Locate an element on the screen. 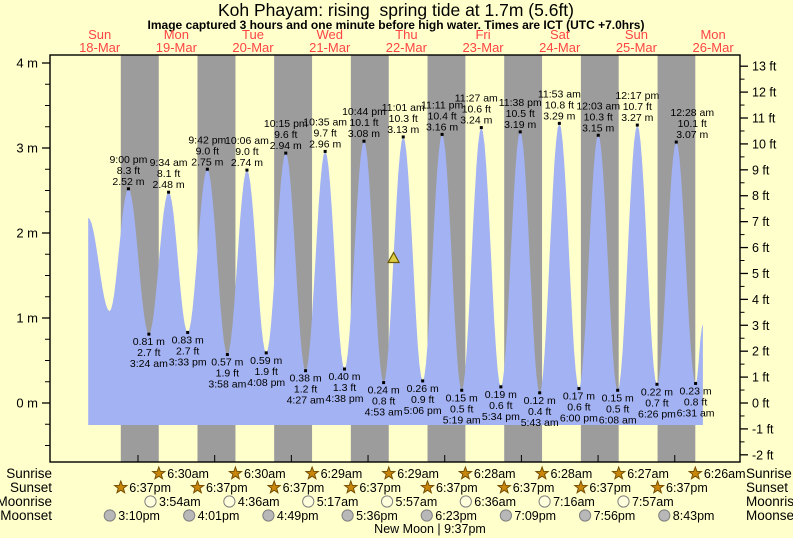  moonrise-icon is located at coordinates (544, 501).